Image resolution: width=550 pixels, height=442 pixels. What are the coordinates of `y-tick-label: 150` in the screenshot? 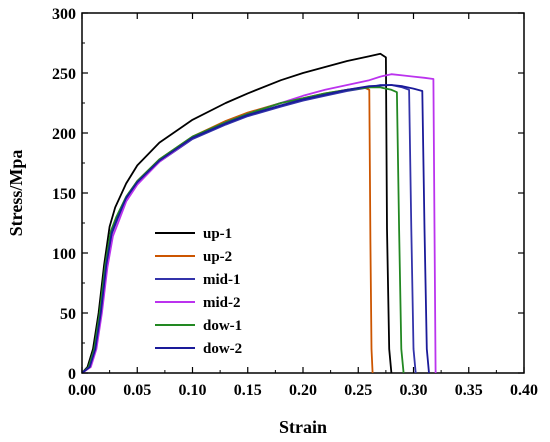 It's located at (64, 194).